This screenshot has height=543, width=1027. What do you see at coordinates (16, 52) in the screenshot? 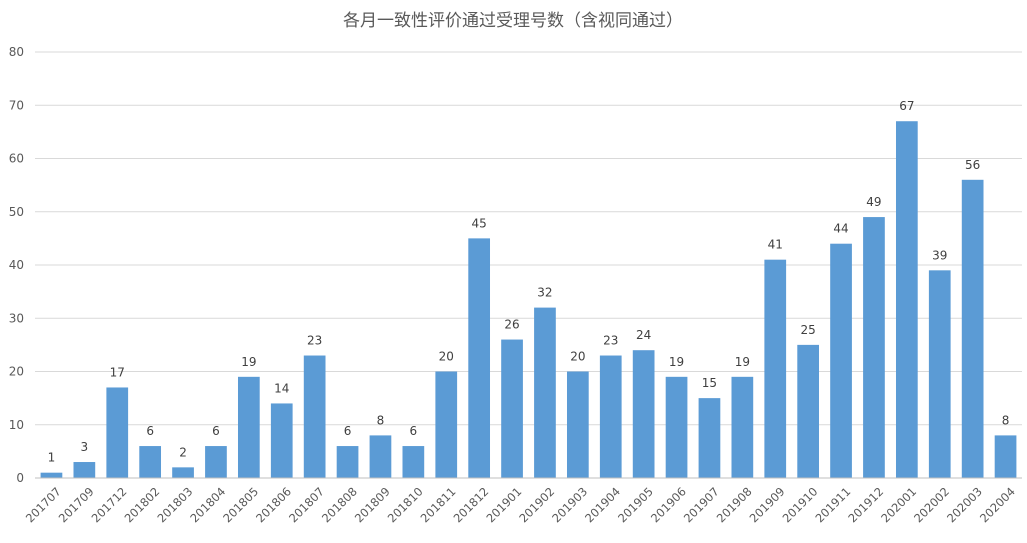
I see `y-tick-label: 80` at bounding box center [16, 52].